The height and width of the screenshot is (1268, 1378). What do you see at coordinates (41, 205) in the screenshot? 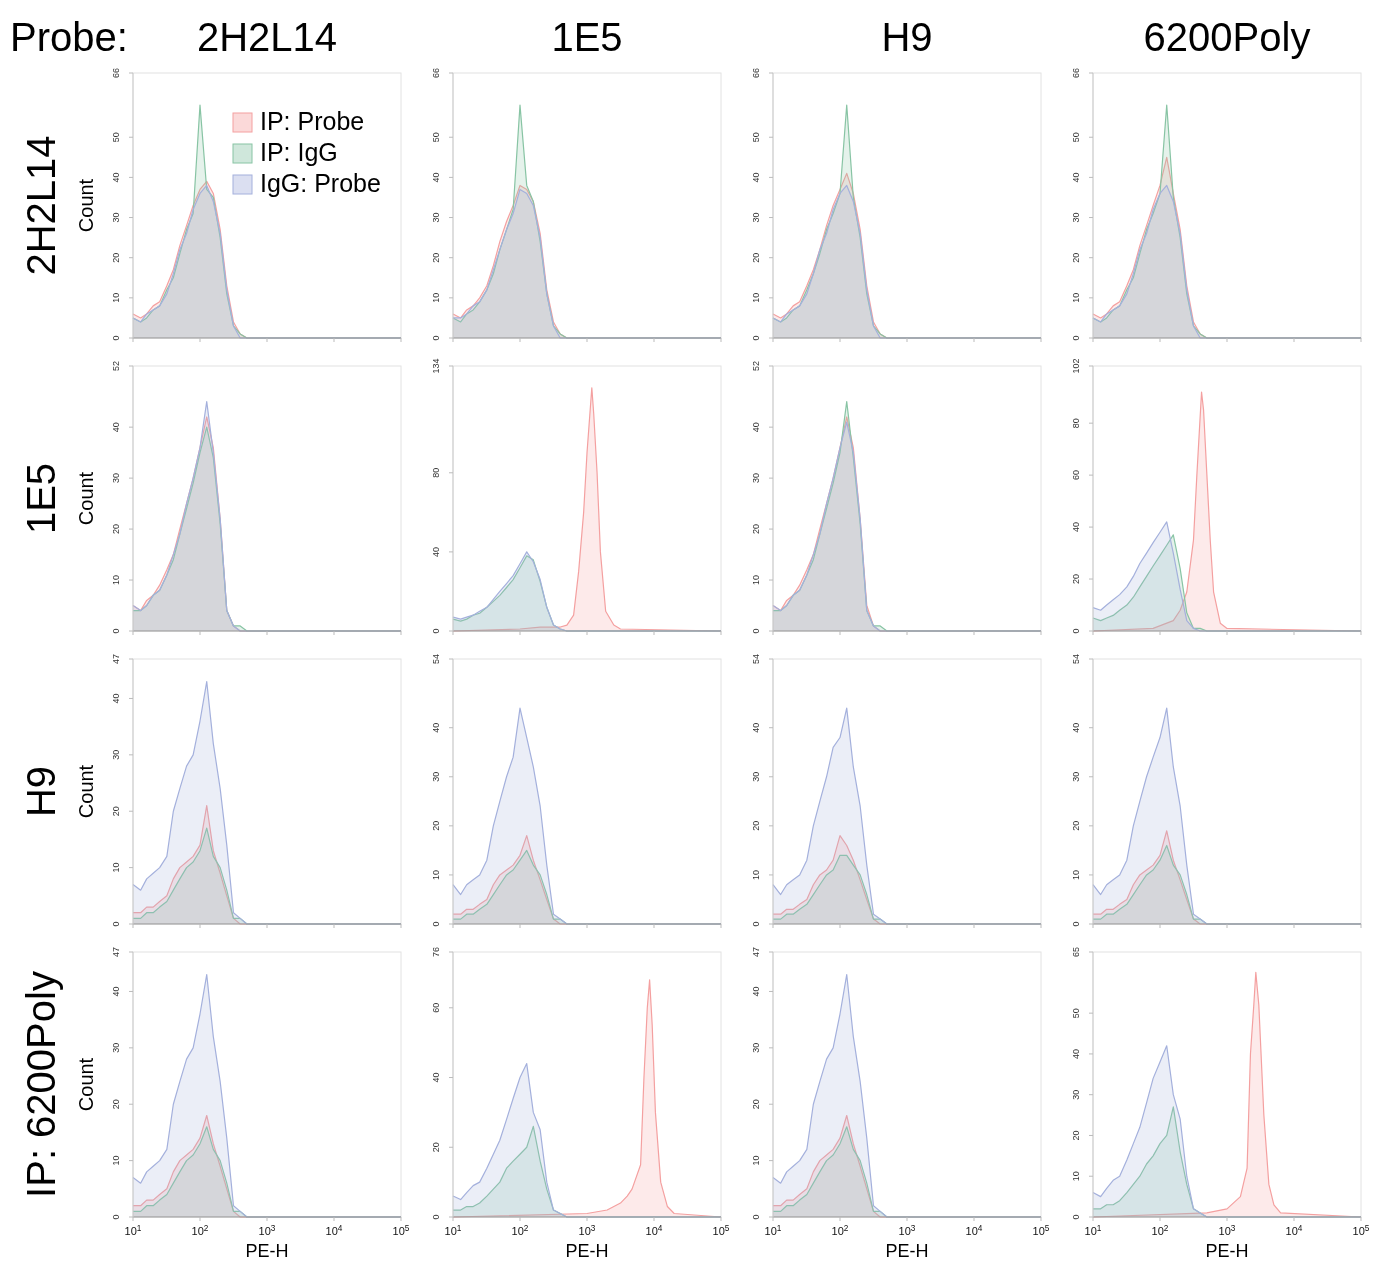
I see `text: 2H2L14` at bounding box center [41, 205].